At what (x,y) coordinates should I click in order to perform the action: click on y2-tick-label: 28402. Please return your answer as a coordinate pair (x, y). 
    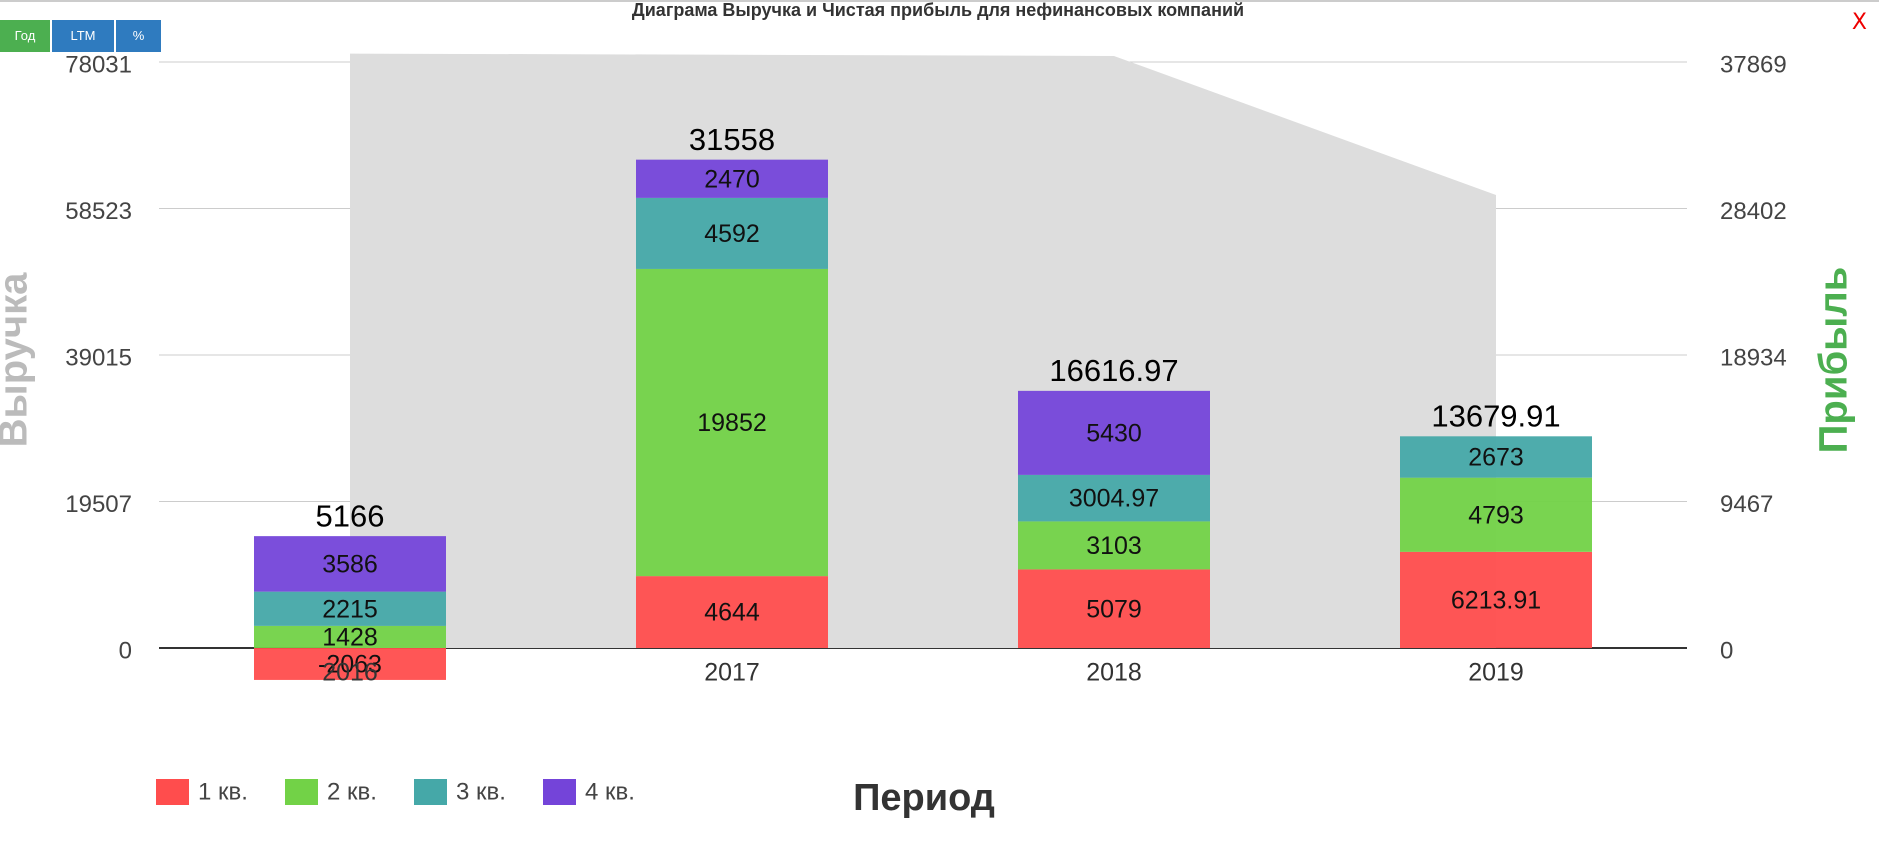
    Looking at the image, I should click on (1753, 211).